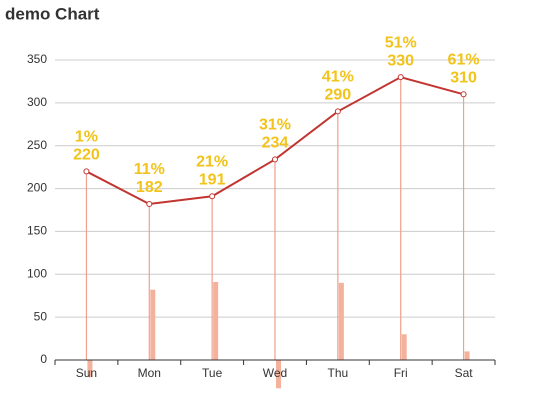  Describe the element at coordinates (37, 231) in the screenshot. I see `y-tick-label: 150` at that location.